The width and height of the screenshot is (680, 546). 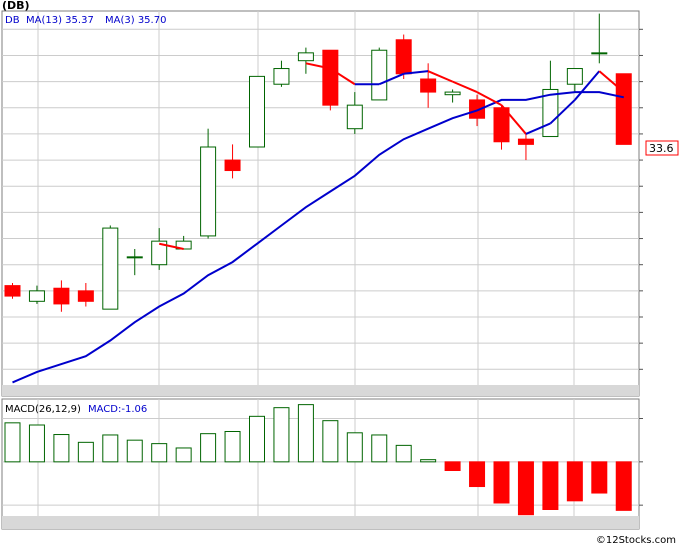 I want to click on legend-ma13: MA(13) 35.37, so click(x=60, y=20).